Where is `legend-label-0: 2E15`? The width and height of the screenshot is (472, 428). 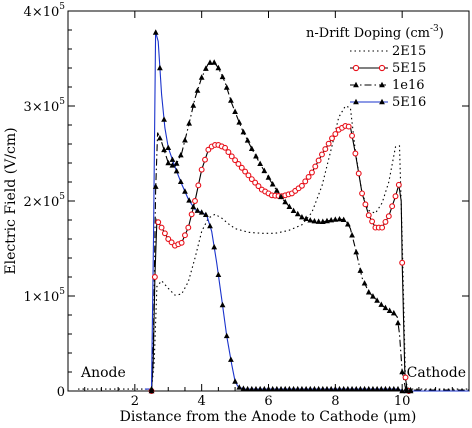 legend-label-0: 2E15 is located at coordinates (409, 51).